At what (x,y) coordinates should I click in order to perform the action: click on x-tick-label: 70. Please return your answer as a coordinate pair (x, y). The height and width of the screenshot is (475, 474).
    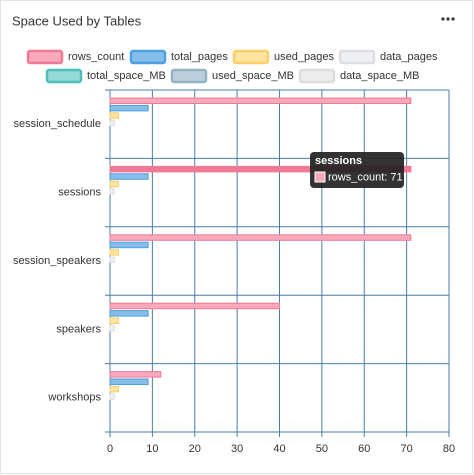
    Looking at the image, I should click on (407, 449).